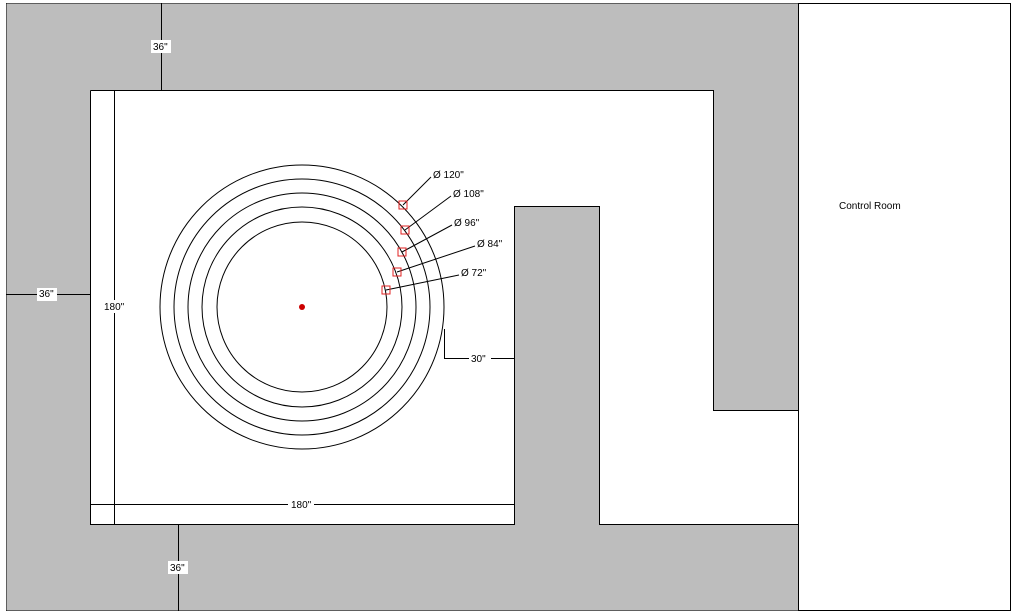  Describe the element at coordinates (177, 568) in the screenshot. I see `dim-label-wall-bottom: 36"` at that location.